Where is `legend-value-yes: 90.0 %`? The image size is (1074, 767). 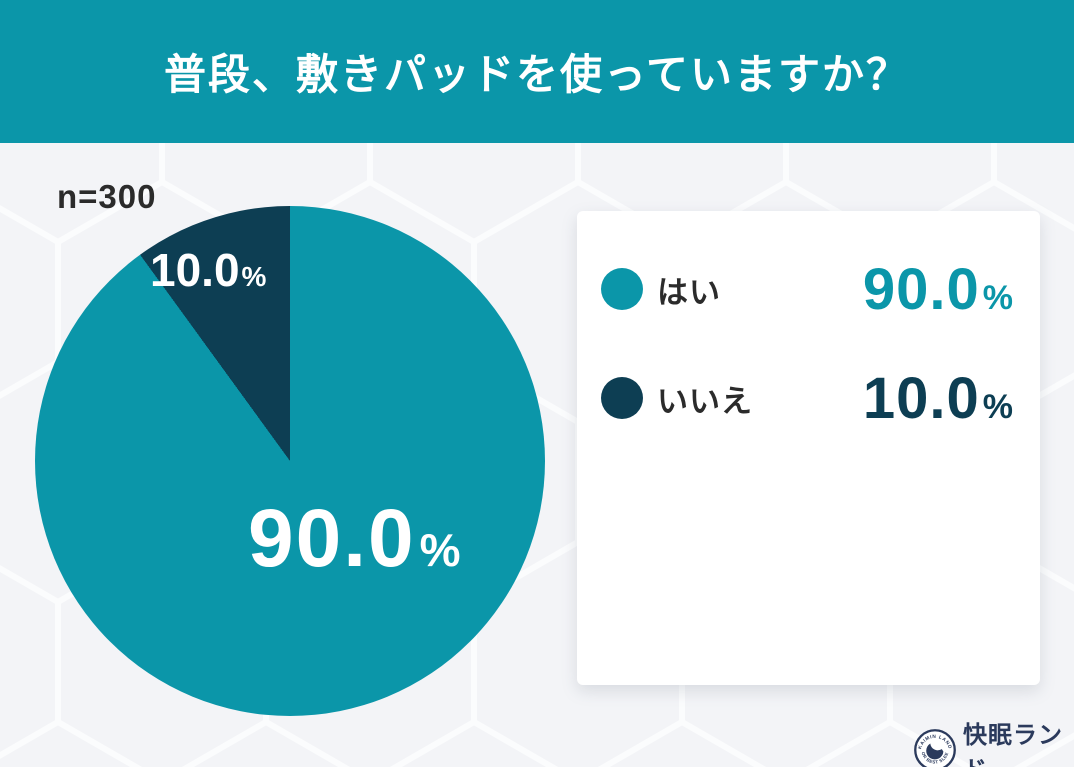 legend-value-yes: 90.0 % is located at coordinates (938, 289).